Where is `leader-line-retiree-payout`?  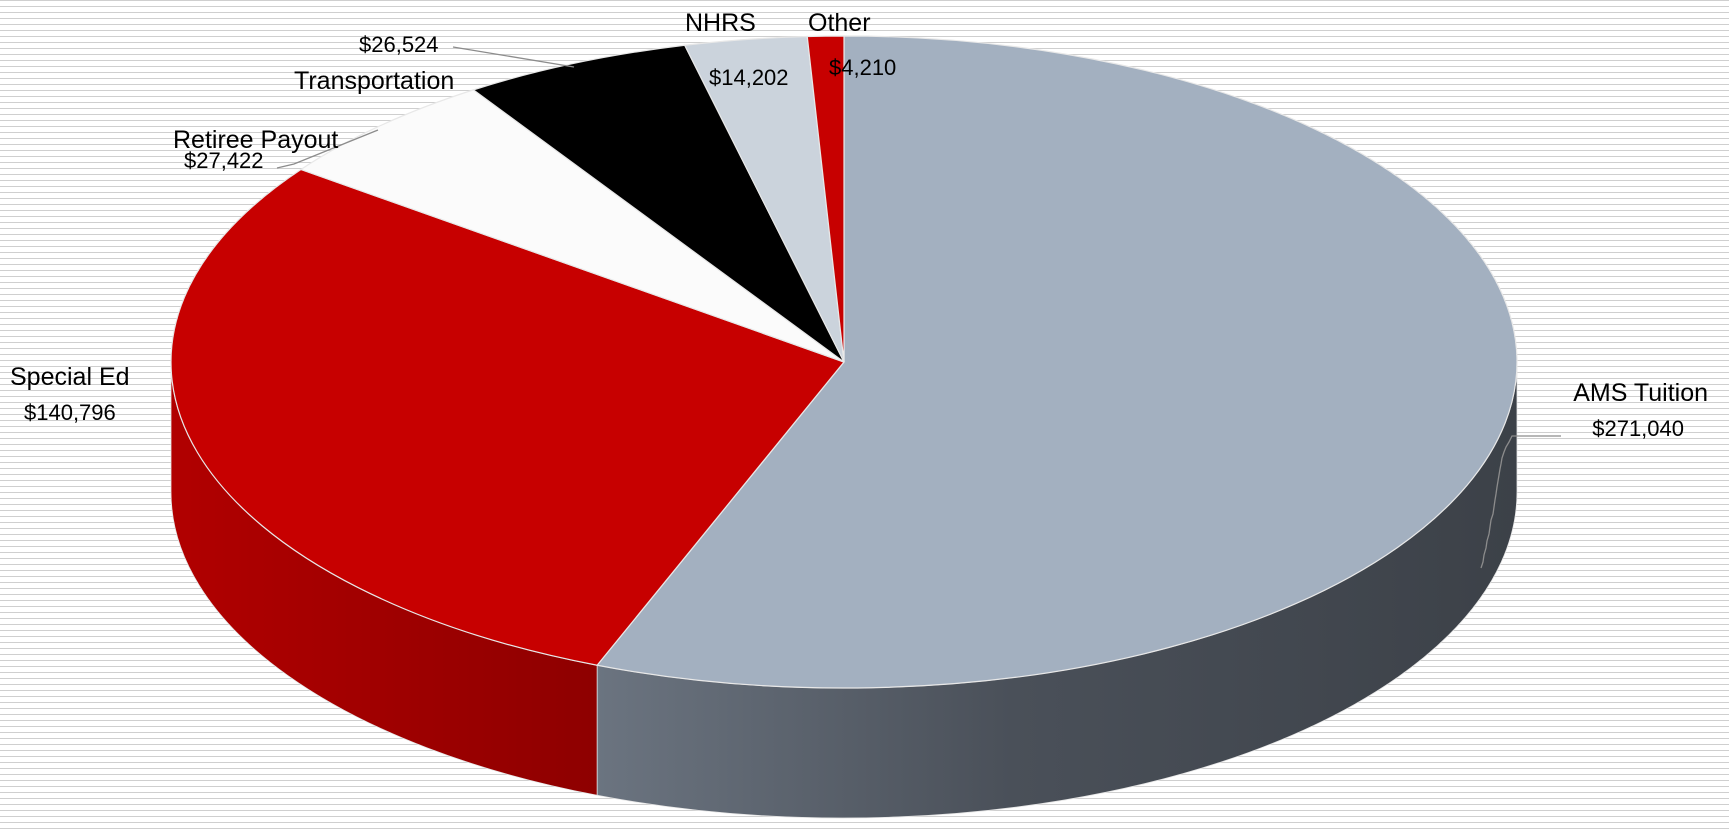
leader-line-retiree-payout is located at coordinates (327, 149).